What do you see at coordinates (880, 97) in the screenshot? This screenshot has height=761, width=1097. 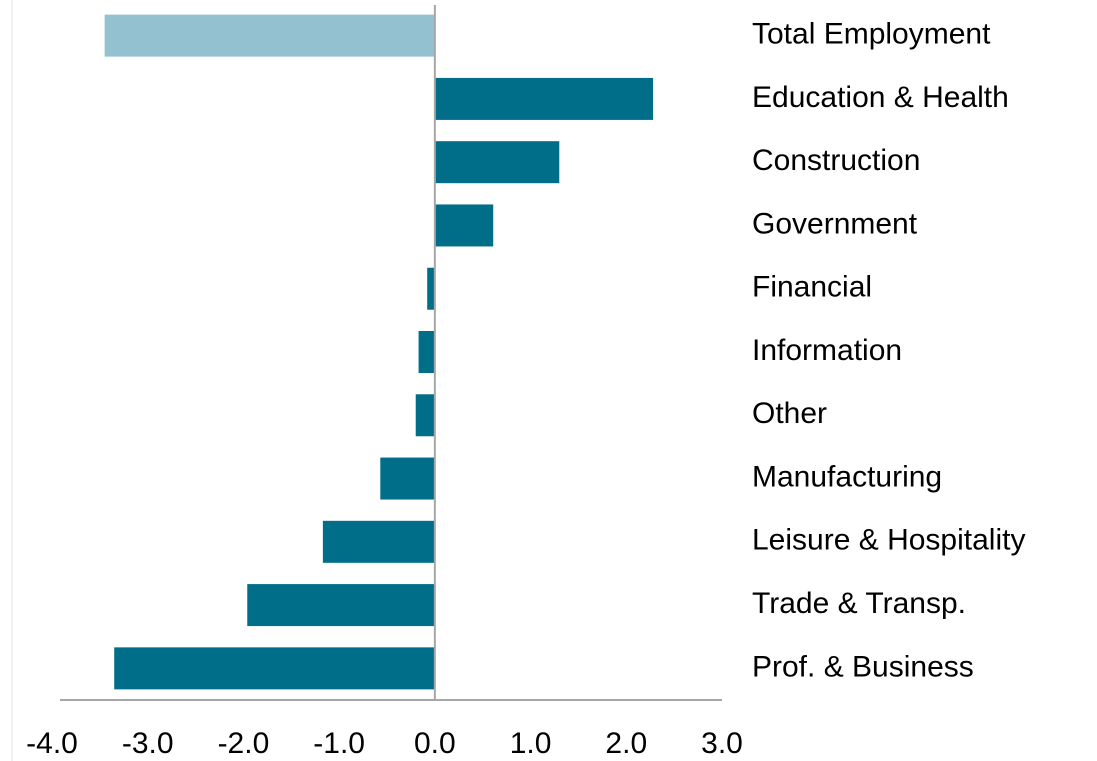 I see `category-label: Education & Health` at bounding box center [880, 97].